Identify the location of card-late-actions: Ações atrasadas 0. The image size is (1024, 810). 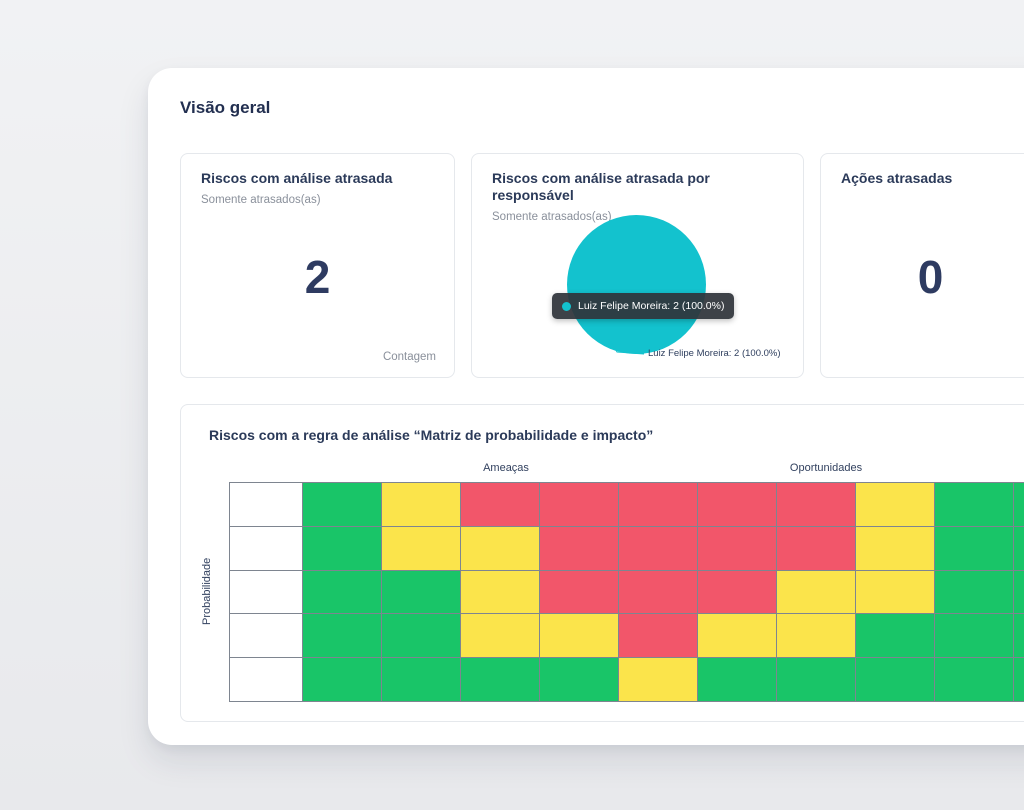
(922, 265).